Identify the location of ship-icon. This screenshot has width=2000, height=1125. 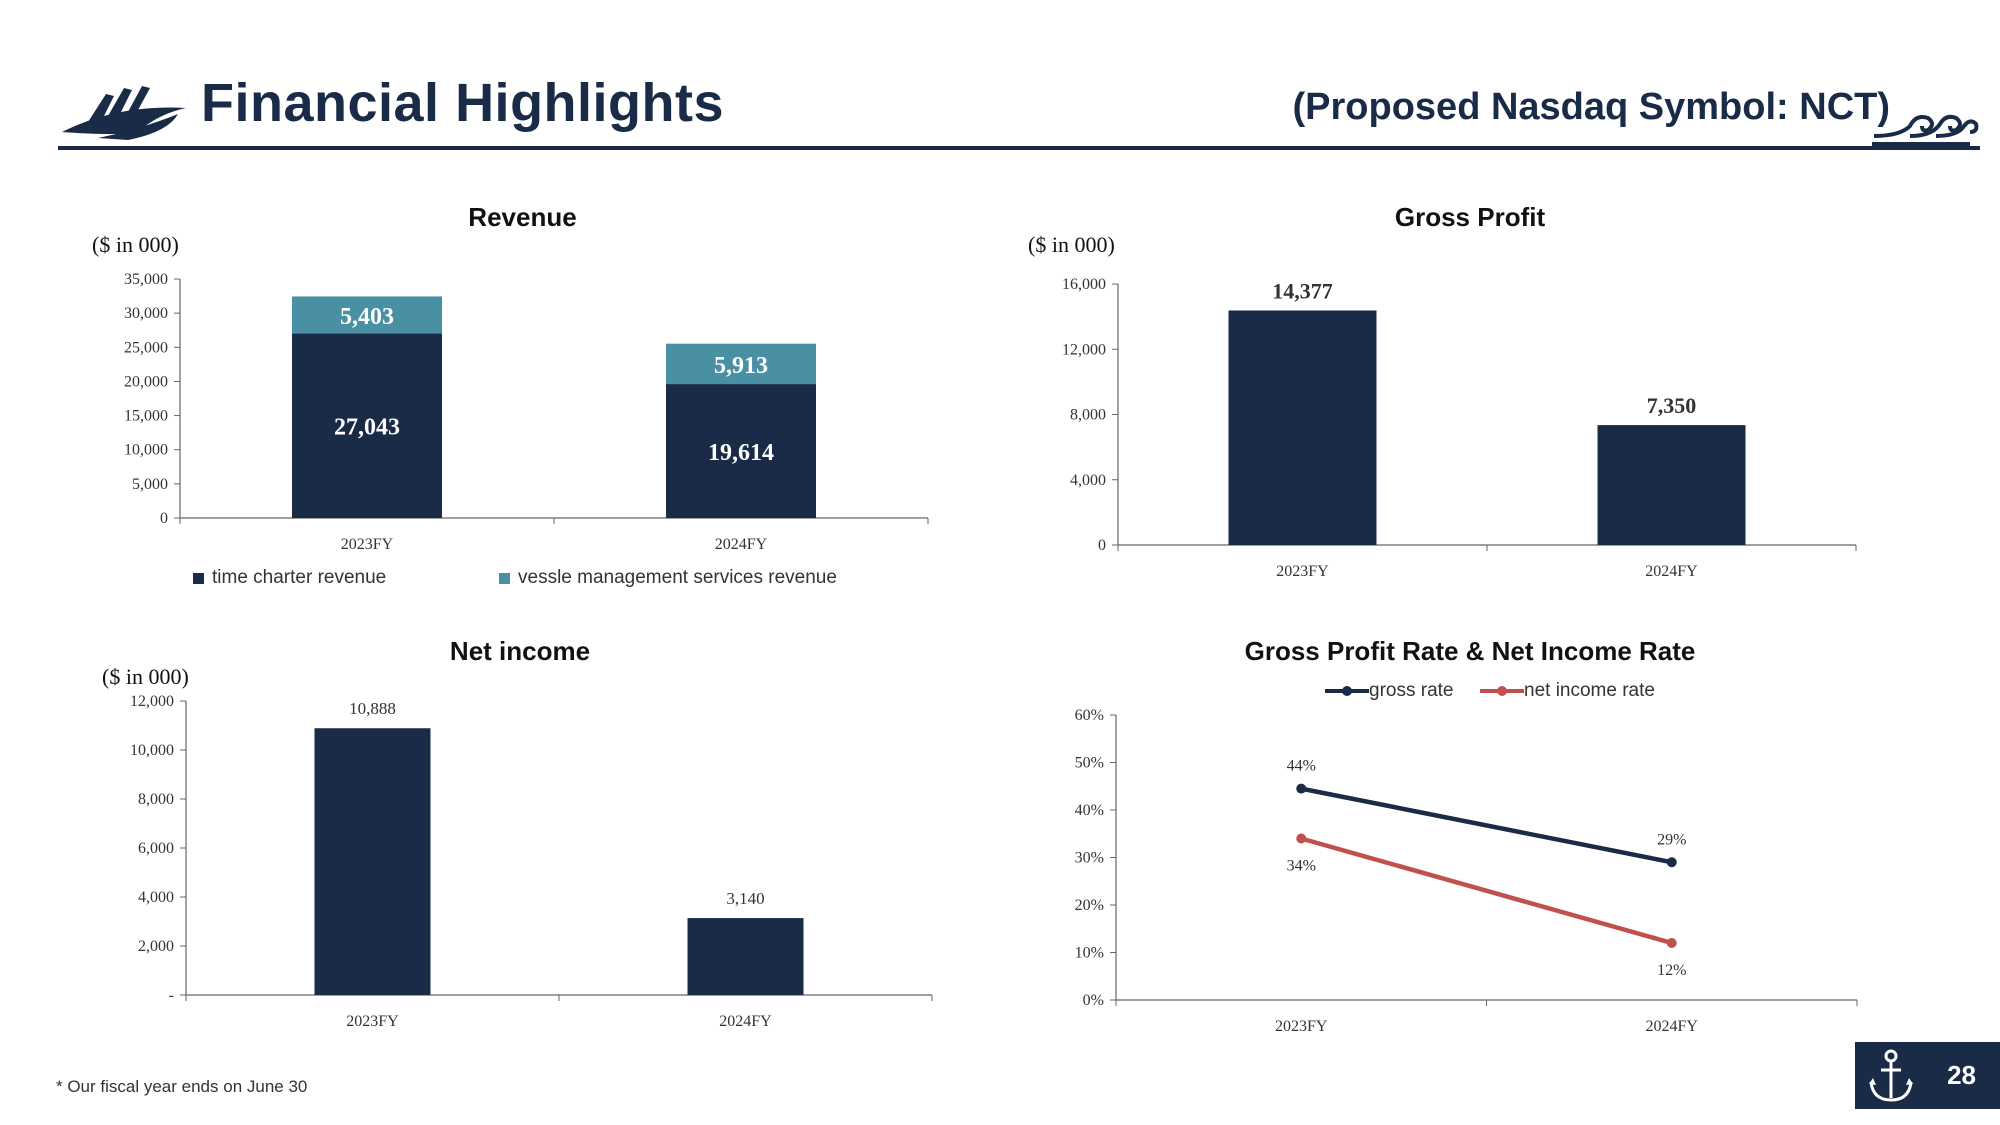
(124, 113).